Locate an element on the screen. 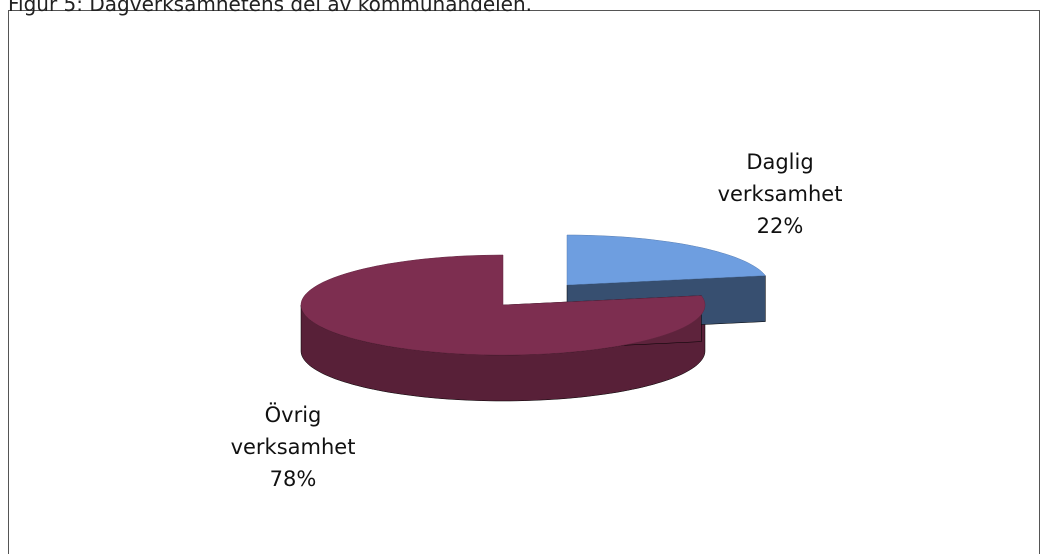  pie is located at coordinates (533, 318).